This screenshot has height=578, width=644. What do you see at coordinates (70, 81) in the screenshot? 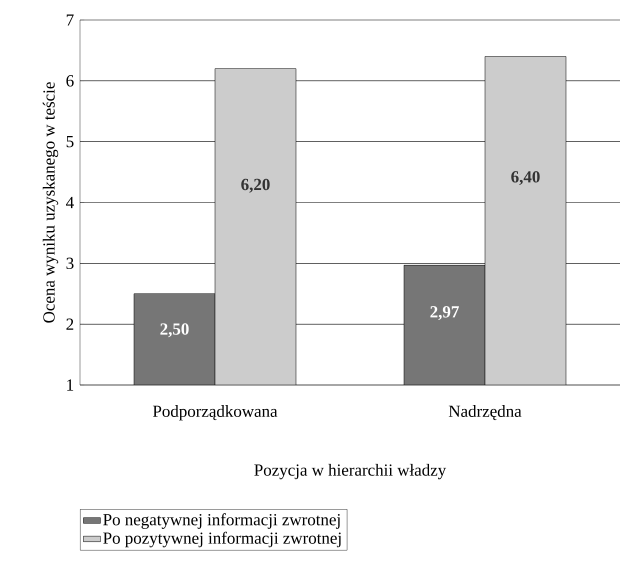
I see `y-tick-label: 6` at bounding box center [70, 81].